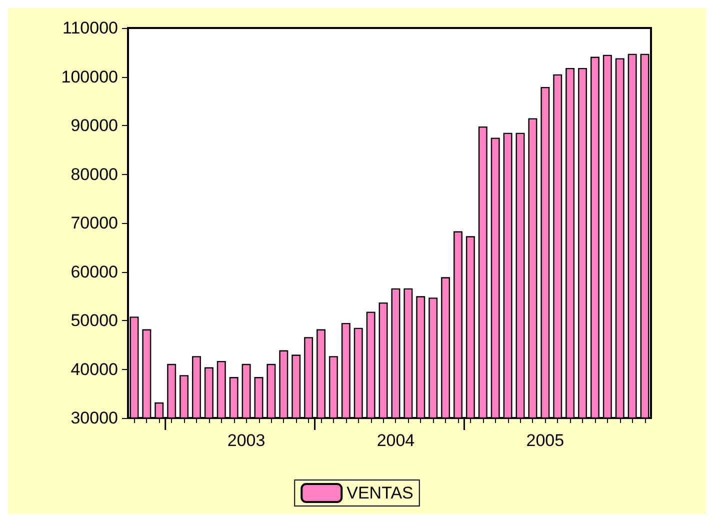  I want to click on y-tick-label: 70000, so click(94, 223).